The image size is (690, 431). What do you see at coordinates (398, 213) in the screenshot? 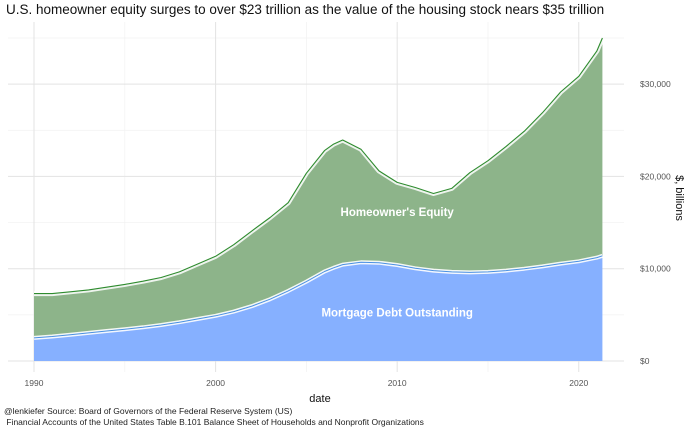
I see `equity-area-label: Homeowner's Equity` at bounding box center [398, 213].